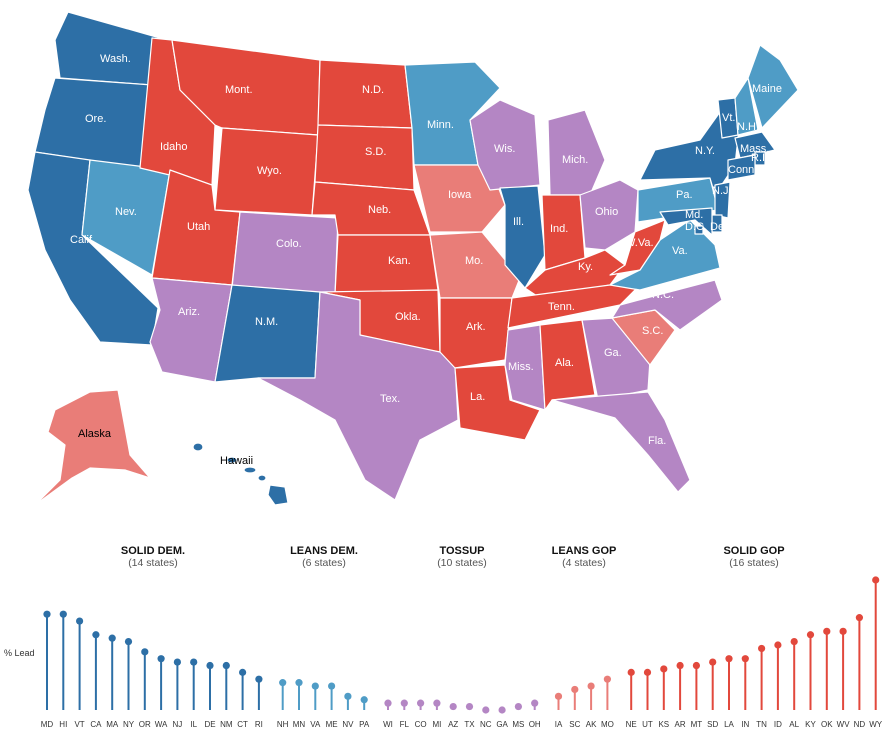 The width and height of the screenshot is (896, 743). I want to click on dot-sc, so click(575, 689).